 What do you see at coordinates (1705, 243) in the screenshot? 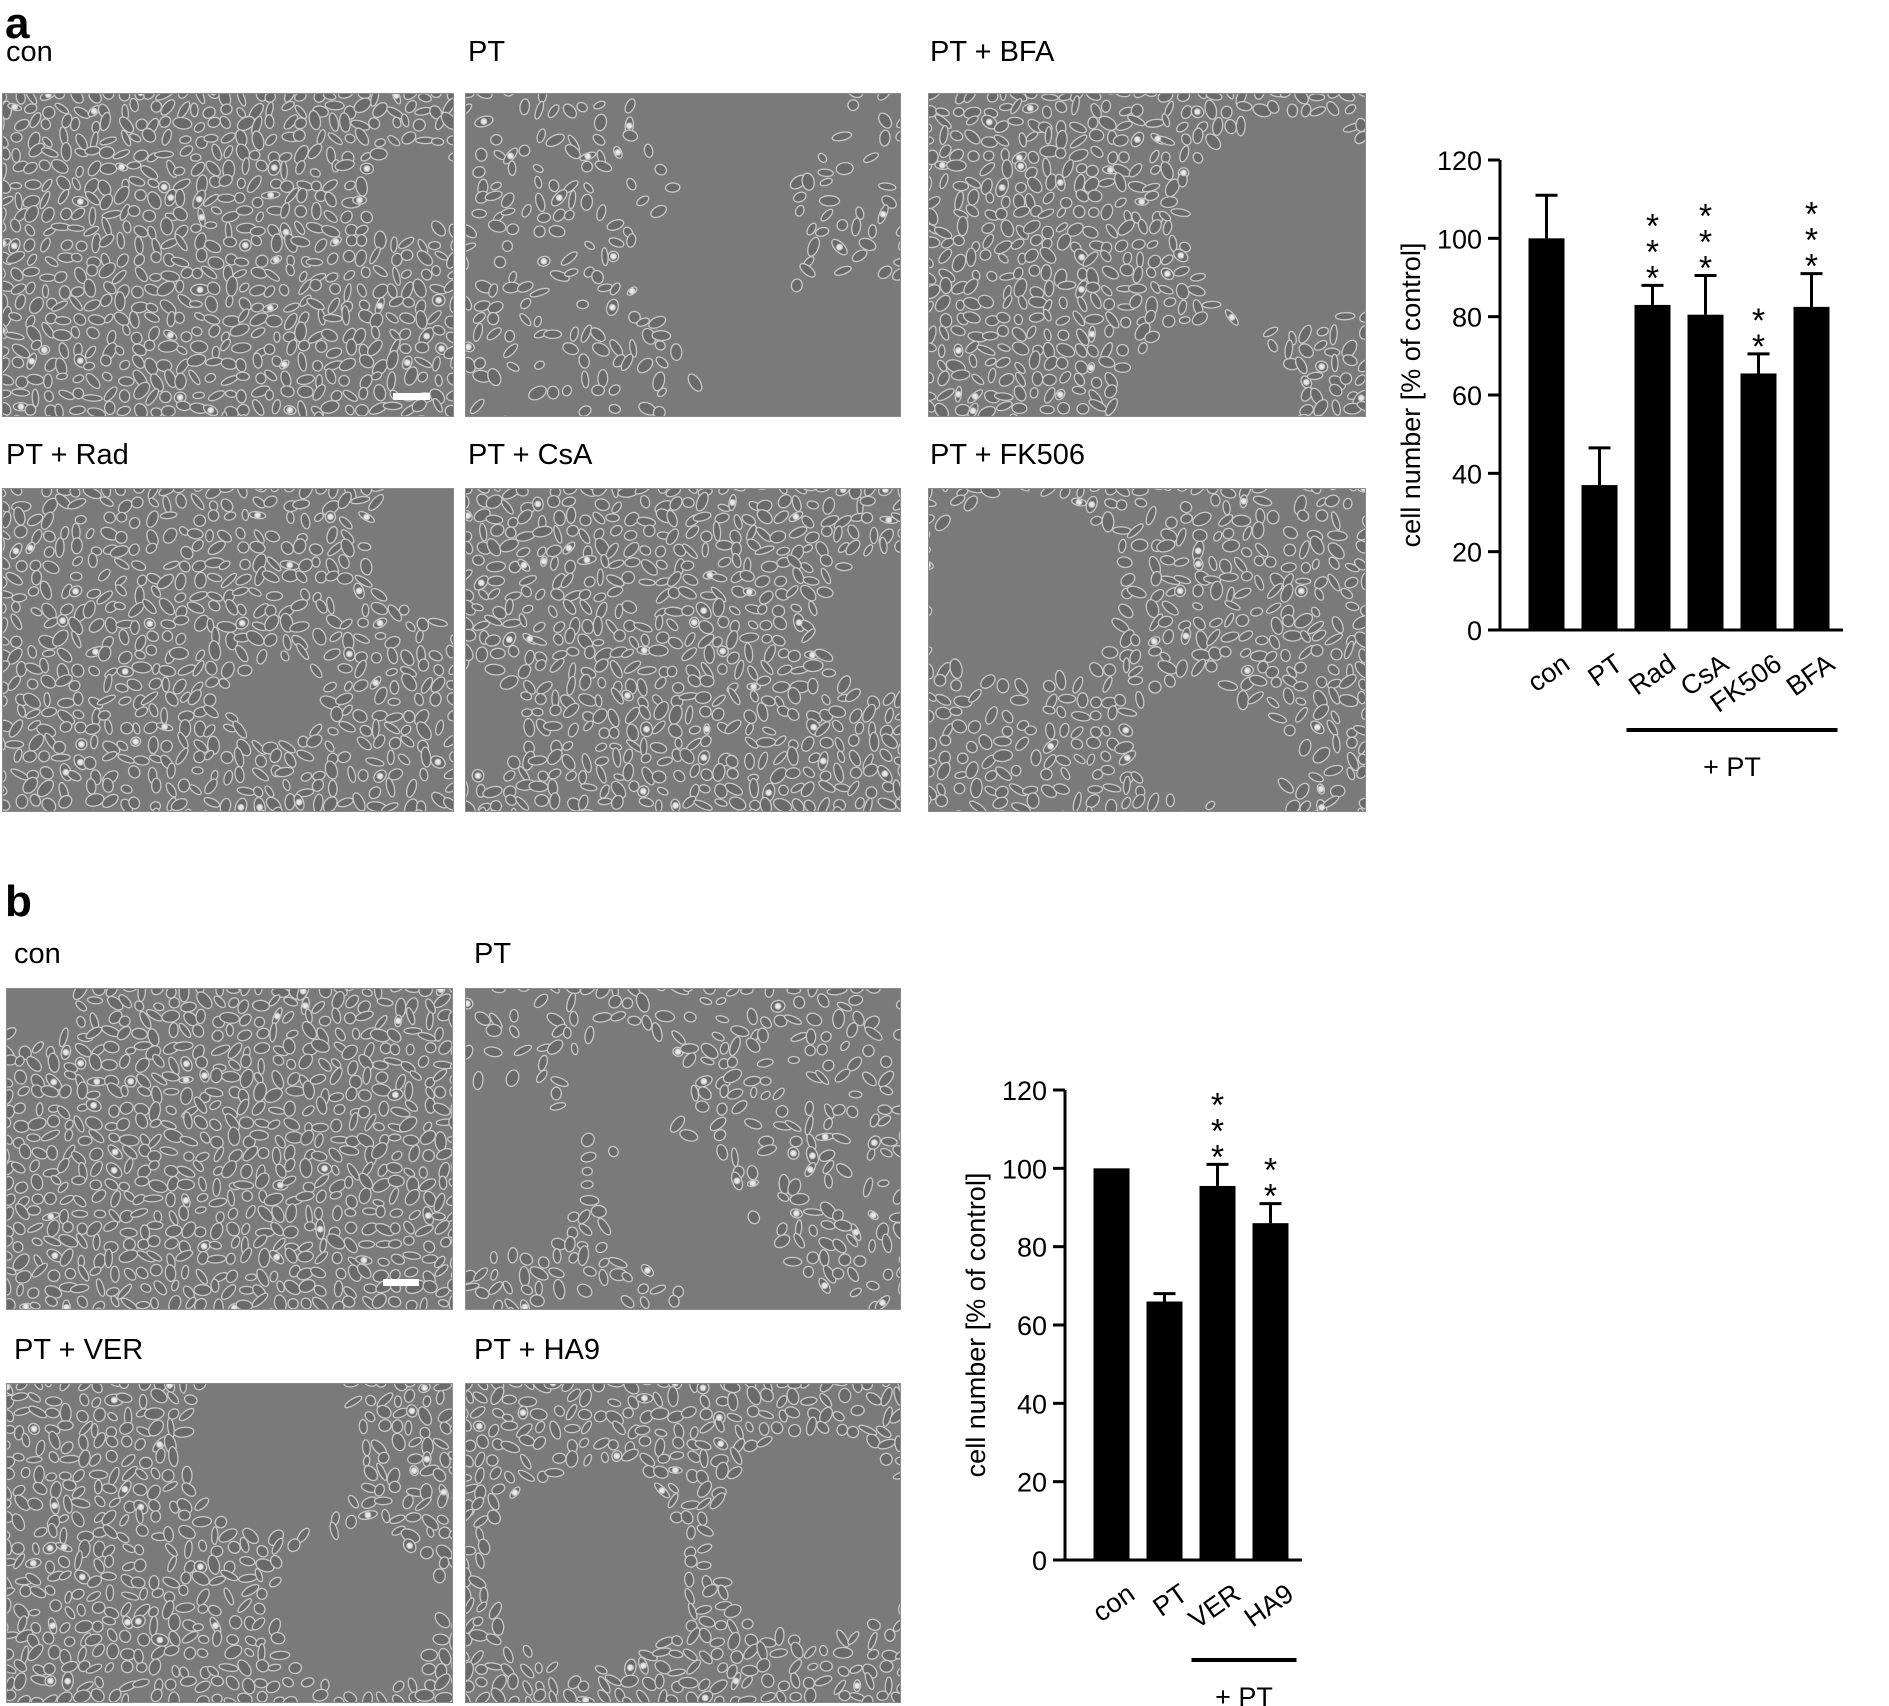
I see `significance-csa: * * *` at bounding box center [1705, 243].